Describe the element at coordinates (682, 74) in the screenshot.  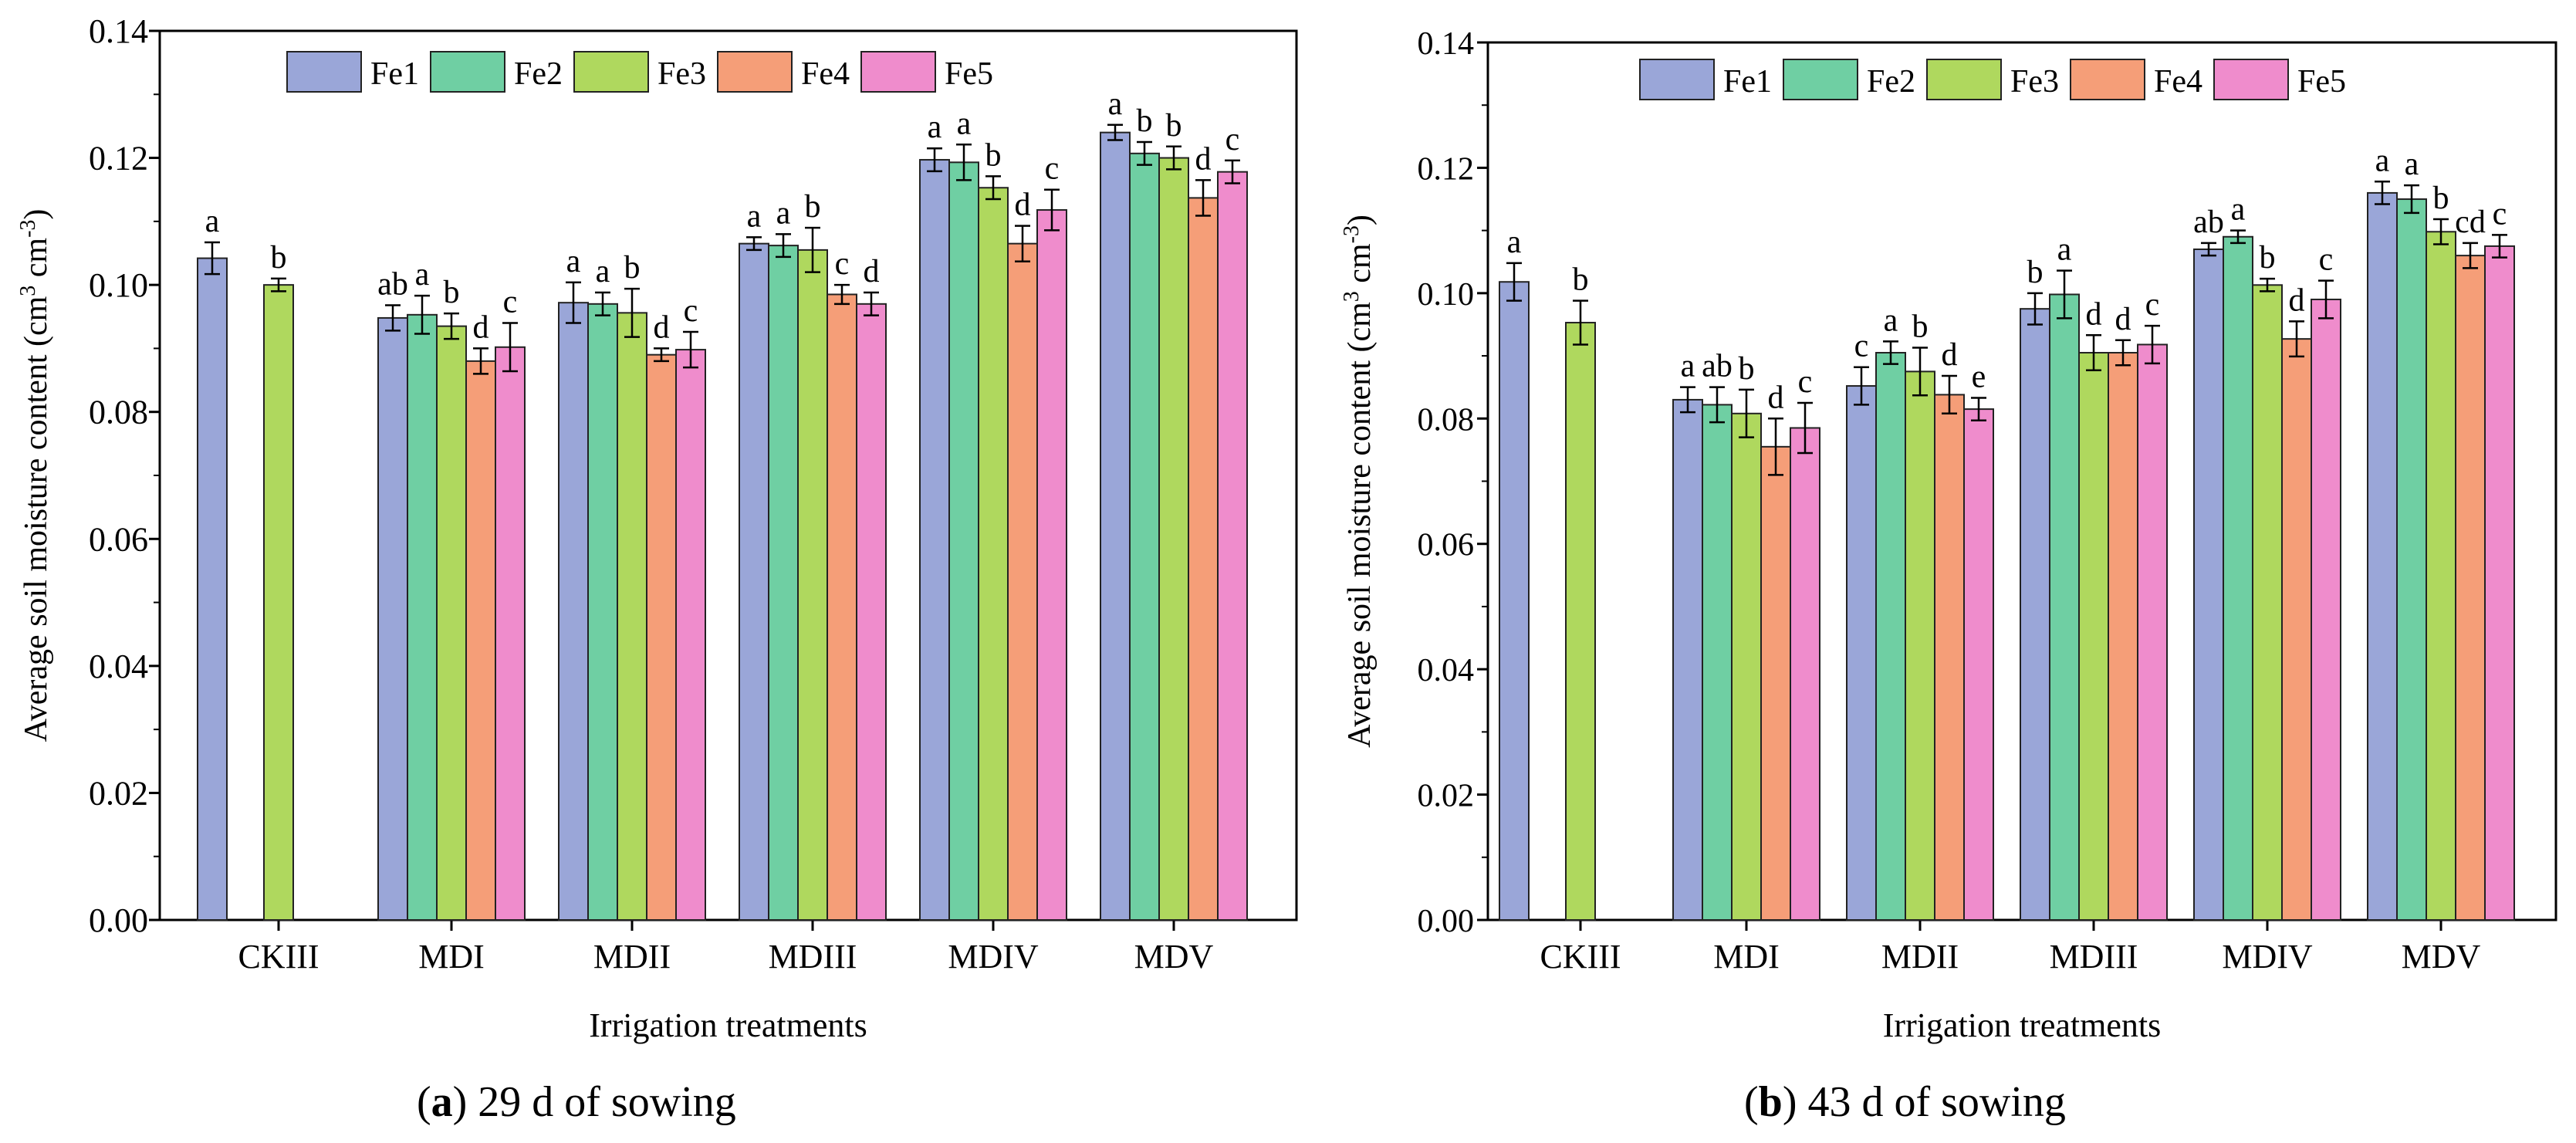
I see `legend-label-fe3: Fe3` at that location.